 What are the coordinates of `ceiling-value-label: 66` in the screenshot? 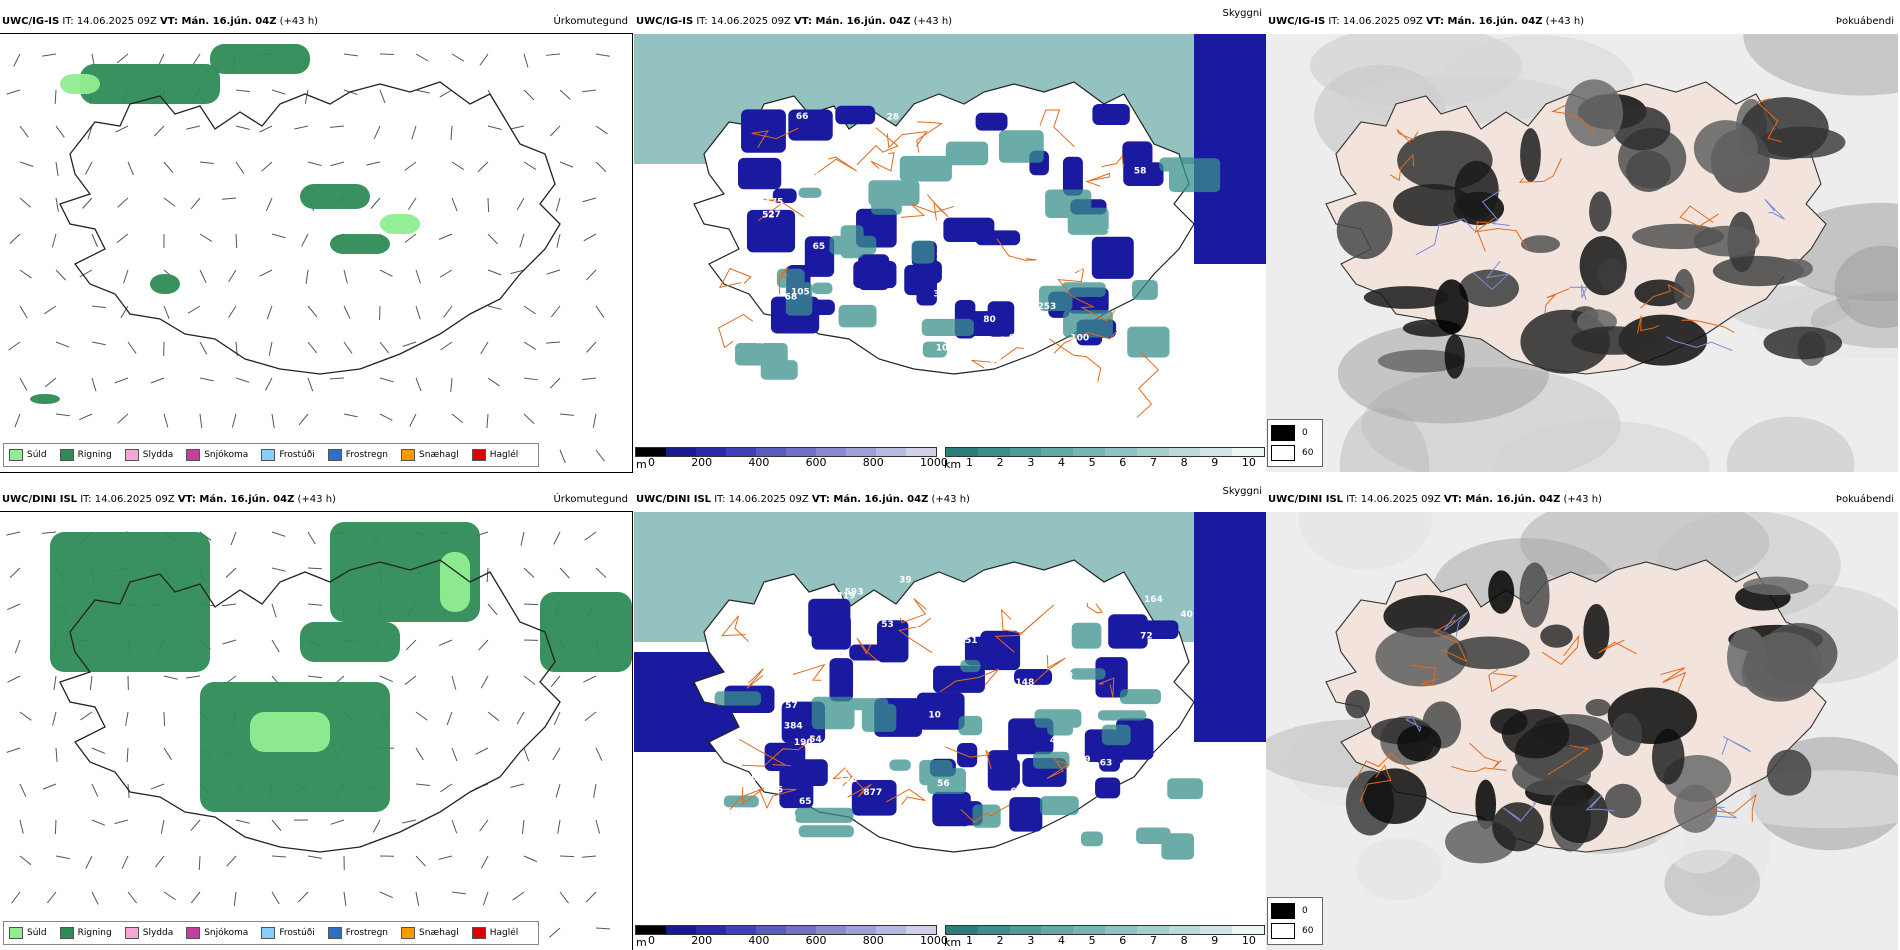 It's located at (802, 117).